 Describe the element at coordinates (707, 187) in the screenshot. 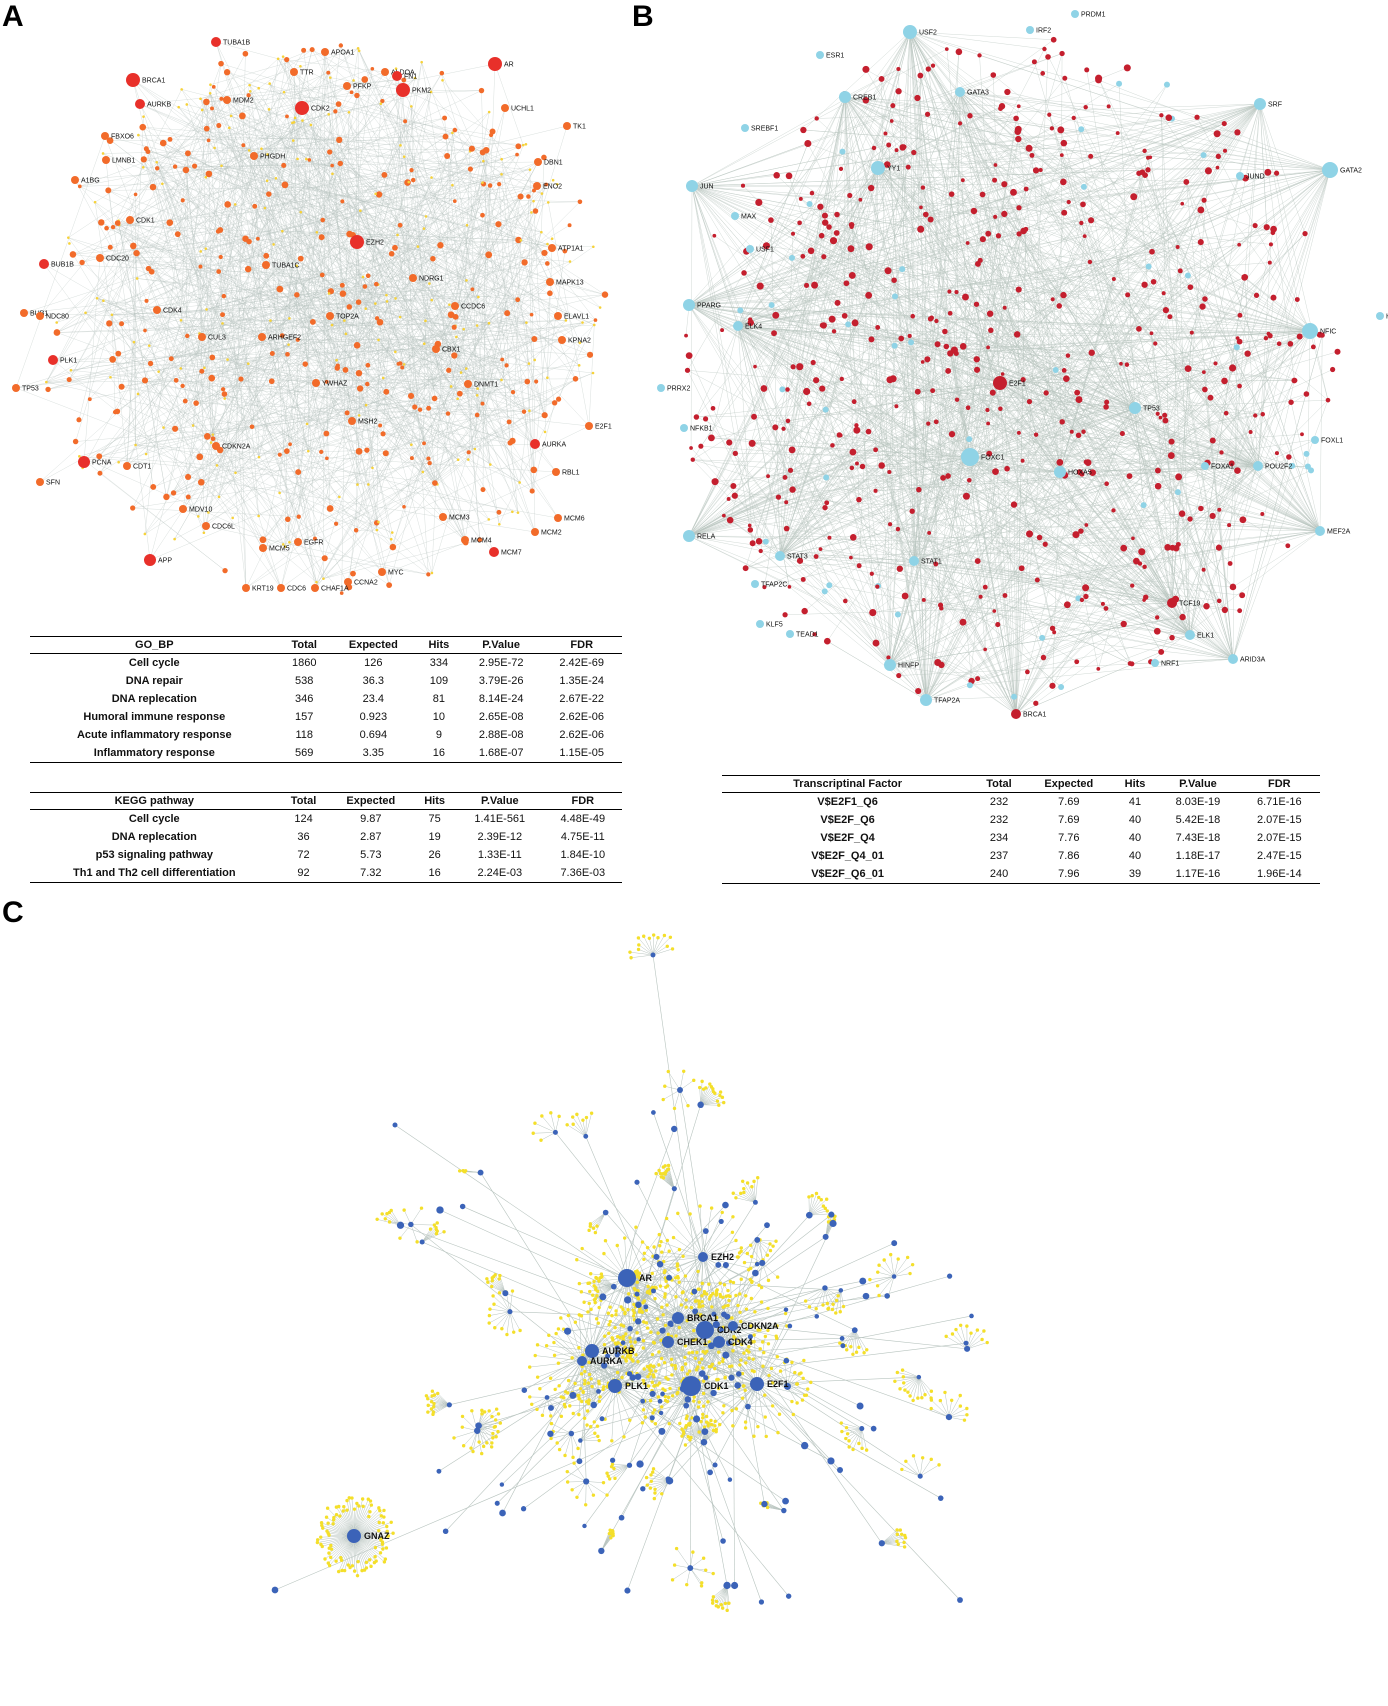

I see `node-label: JUN` at that location.